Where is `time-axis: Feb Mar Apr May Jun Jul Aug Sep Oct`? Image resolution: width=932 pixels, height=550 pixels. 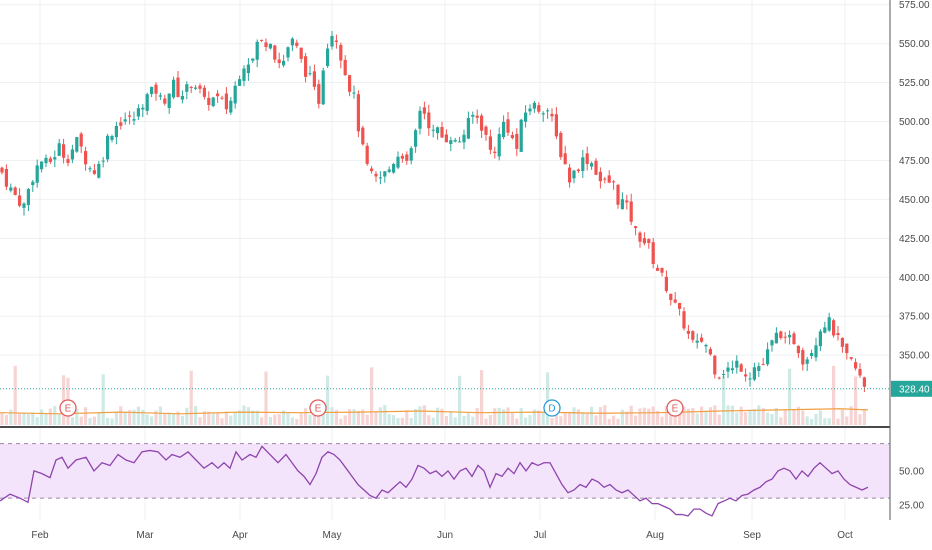
time-axis: Feb Mar Apr May Jun Jul Aug Sep Oct is located at coordinates (442, 535).